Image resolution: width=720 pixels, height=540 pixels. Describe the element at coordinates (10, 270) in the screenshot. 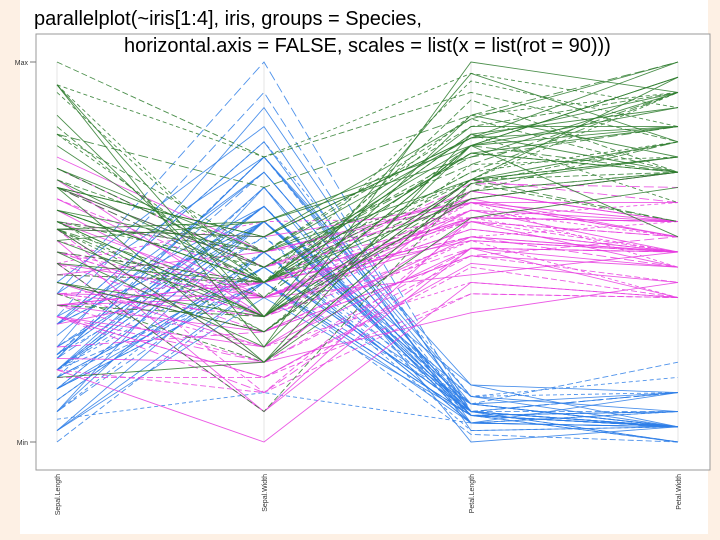

I see `slide-left-margin` at that location.